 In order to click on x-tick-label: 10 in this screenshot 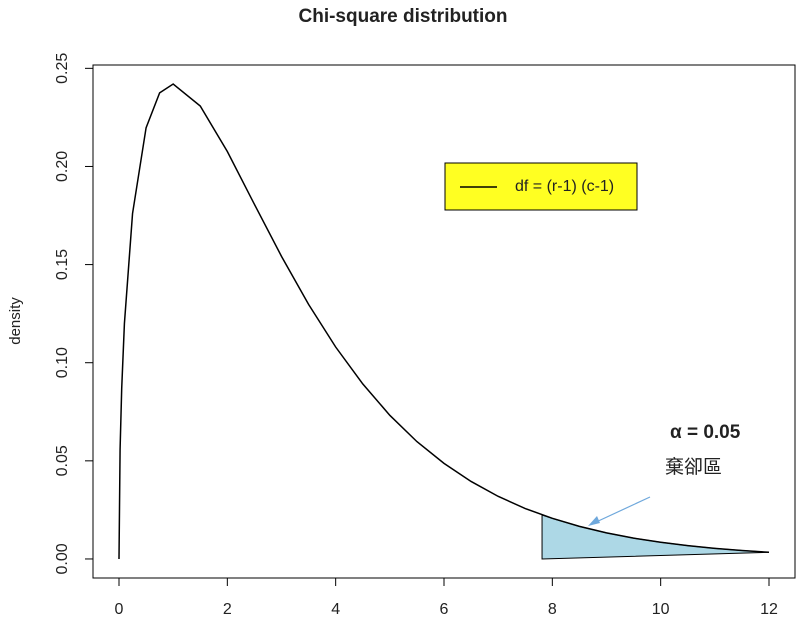, I will do `click(661, 609)`.